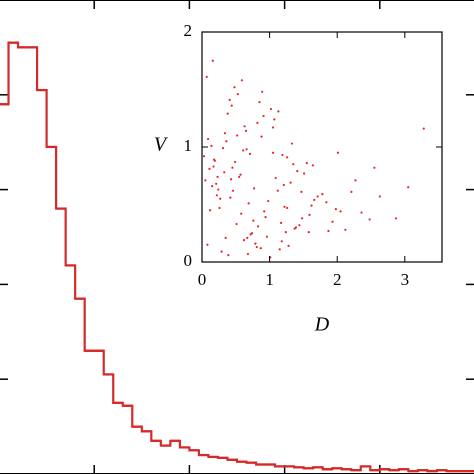 The width and height of the screenshot is (474, 474). What do you see at coordinates (188, 30) in the screenshot?
I see `y-tick-label: 2` at bounding box center [188, 30].